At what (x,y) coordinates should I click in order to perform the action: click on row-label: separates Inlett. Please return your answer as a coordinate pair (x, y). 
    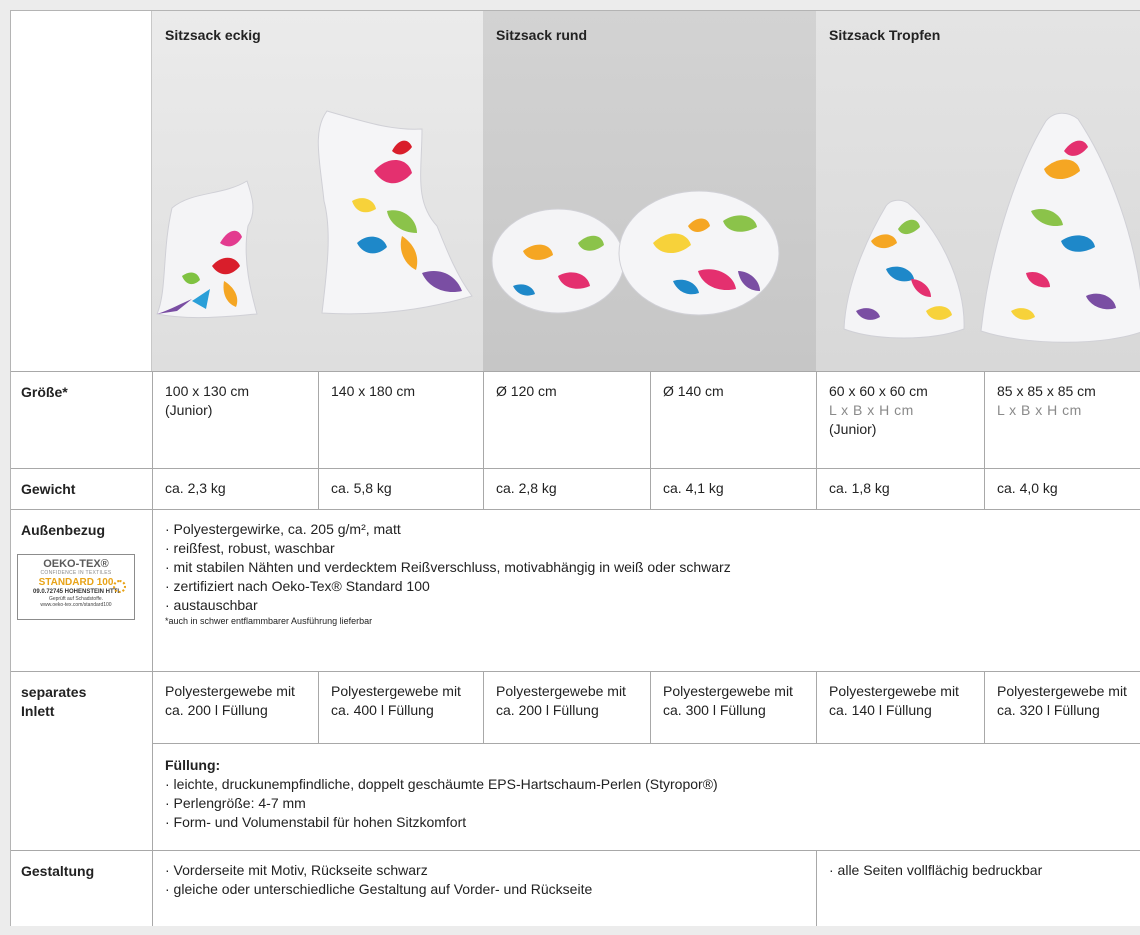
    Looking at the image, I should click on (53, 702).